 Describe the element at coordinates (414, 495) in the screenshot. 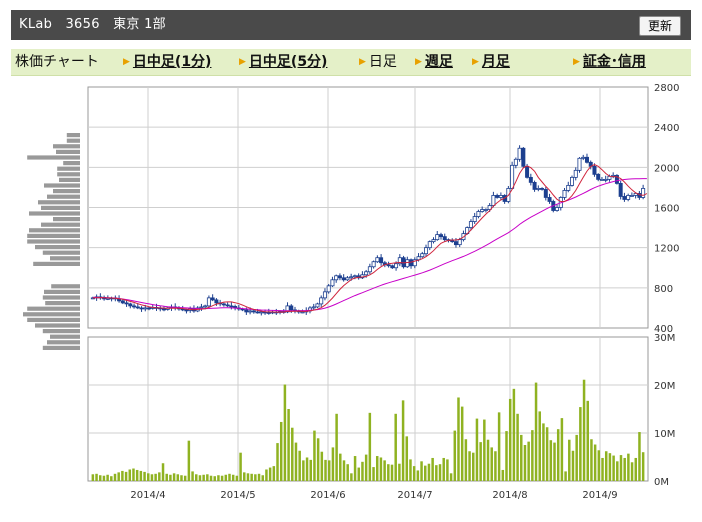

I see `date-tick-label: 2014/7` at that location.